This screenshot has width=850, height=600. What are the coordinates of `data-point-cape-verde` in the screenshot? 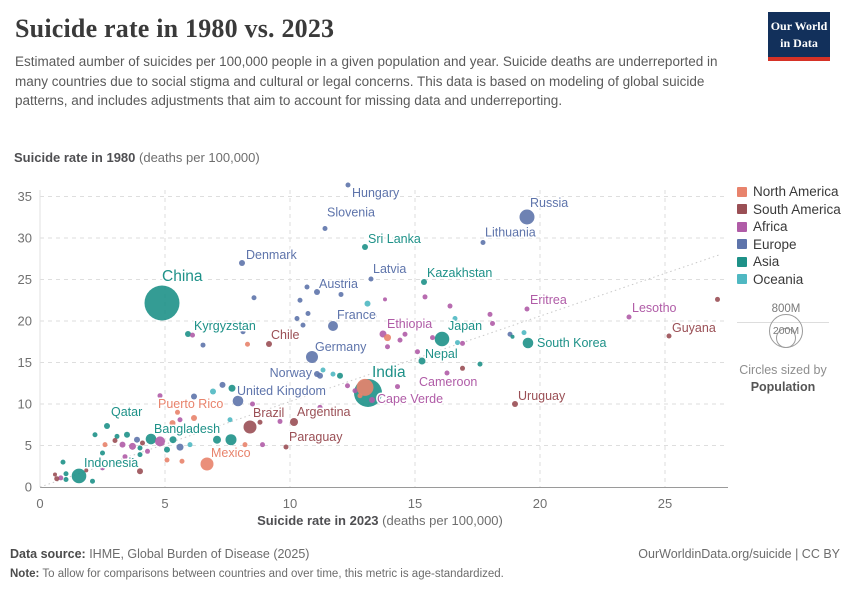 It's located at (372, 400).